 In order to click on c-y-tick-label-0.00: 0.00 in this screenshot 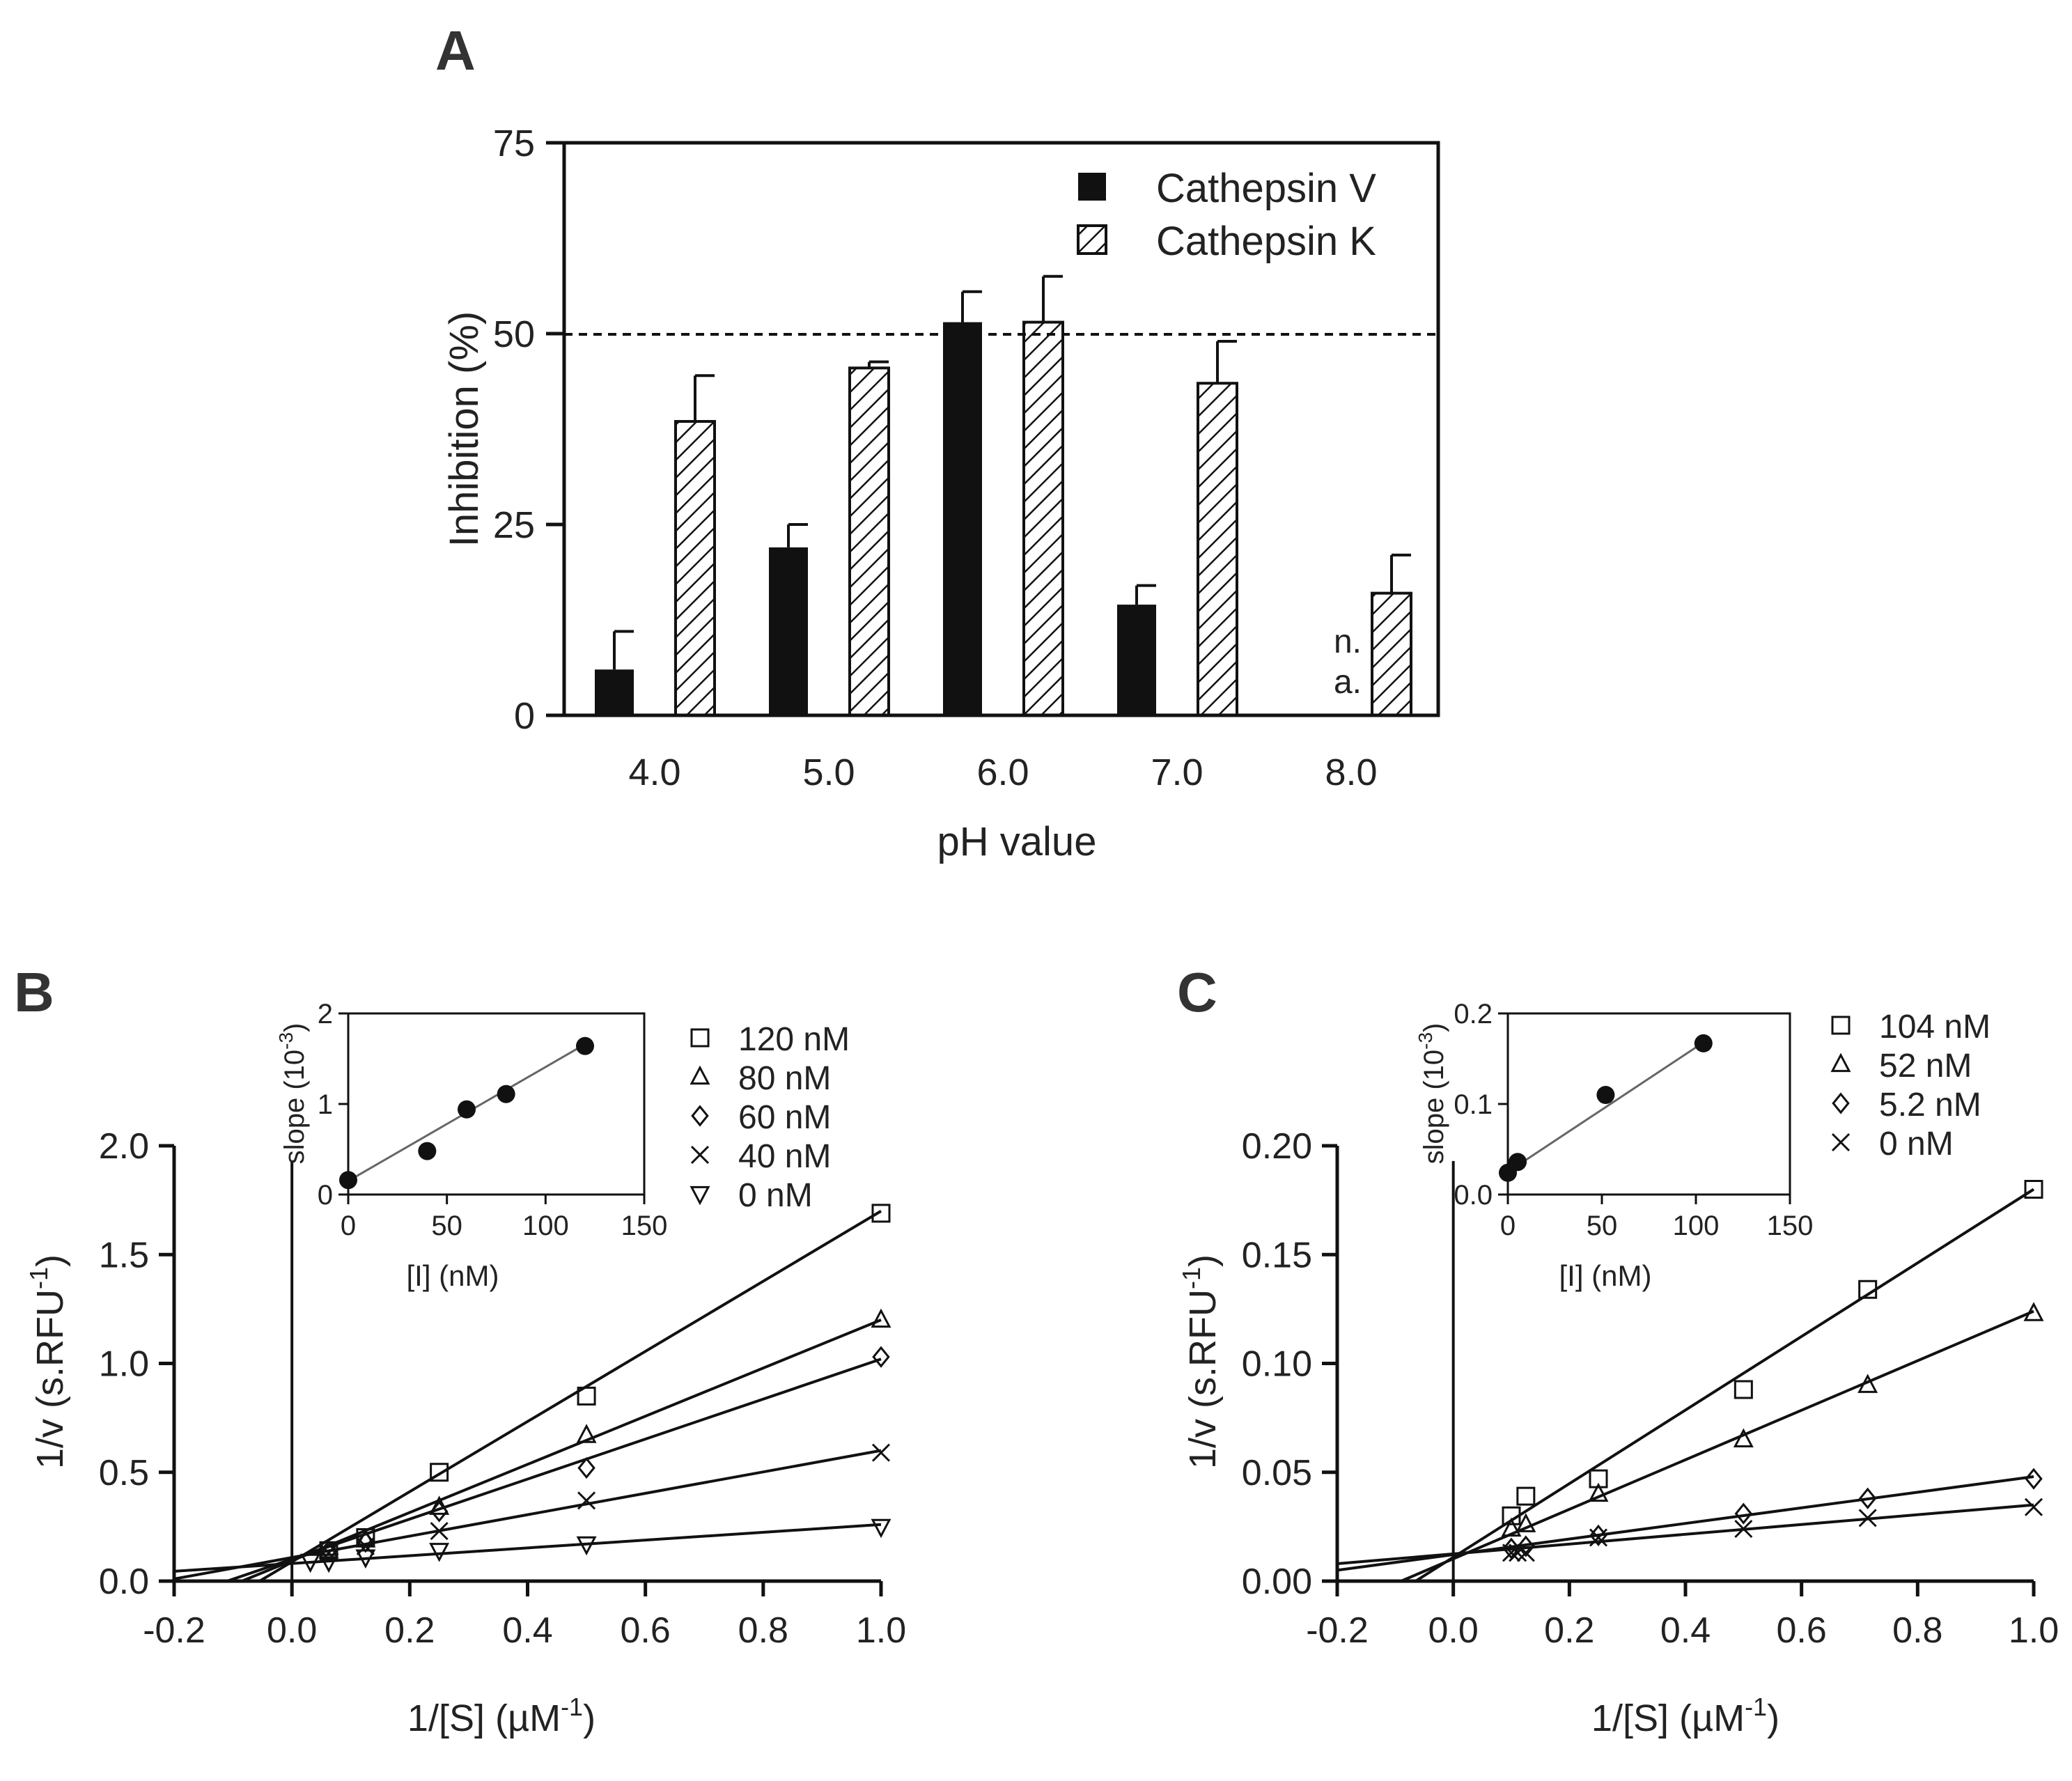, I will do `click(1277, 1582)`.